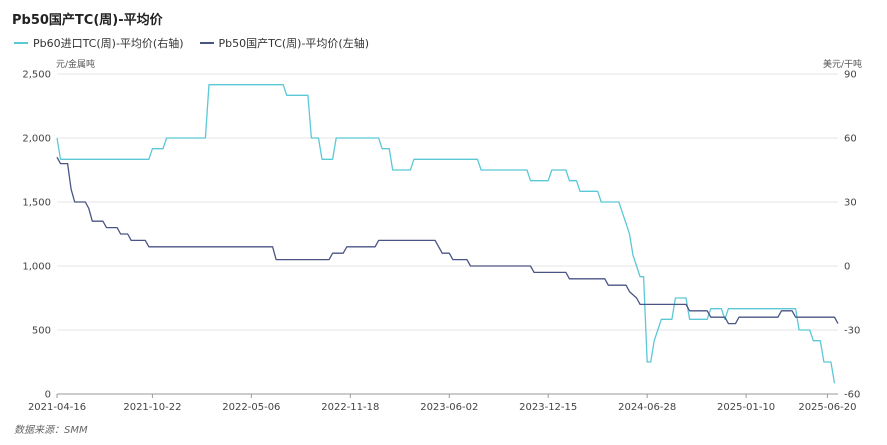 This screenshot has width=887, height=445. What do you see at coordinates (51, 430) in the screenshot?
I see `source-note: 数据来源：SMM` at bounding box center [51, 430].